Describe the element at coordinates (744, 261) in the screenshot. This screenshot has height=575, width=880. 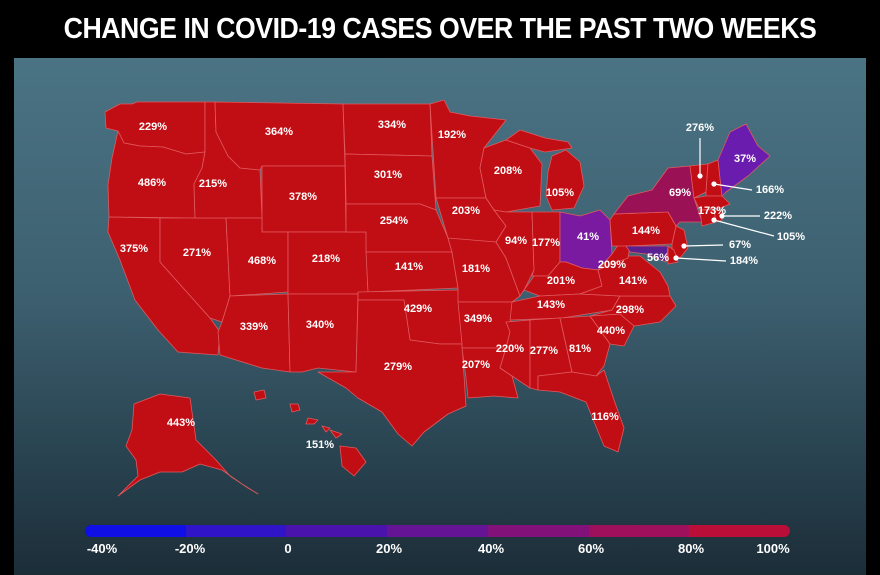
I see `state-label-DE: 184%` at that location.